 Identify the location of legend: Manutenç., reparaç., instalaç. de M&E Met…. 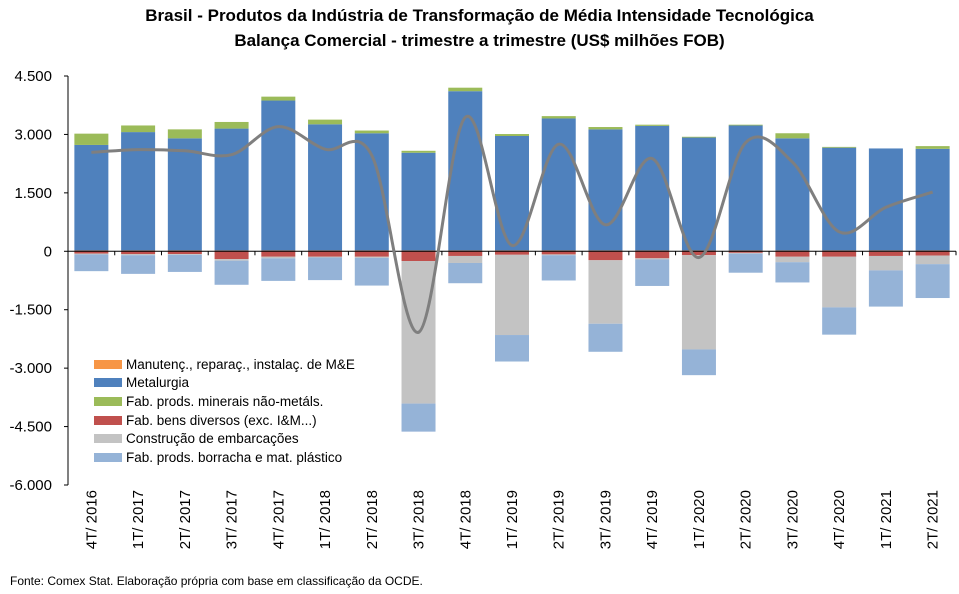
(224, 411).